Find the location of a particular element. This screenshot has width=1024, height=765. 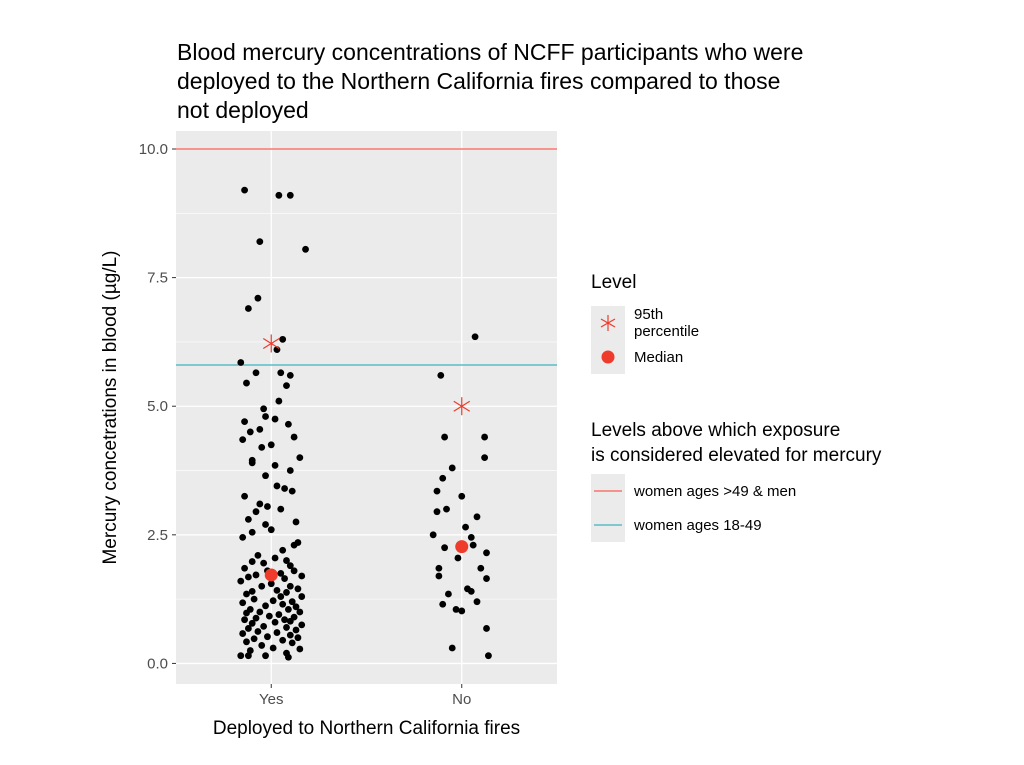

legend-item-median: Median is located at coordinates (637, 357).